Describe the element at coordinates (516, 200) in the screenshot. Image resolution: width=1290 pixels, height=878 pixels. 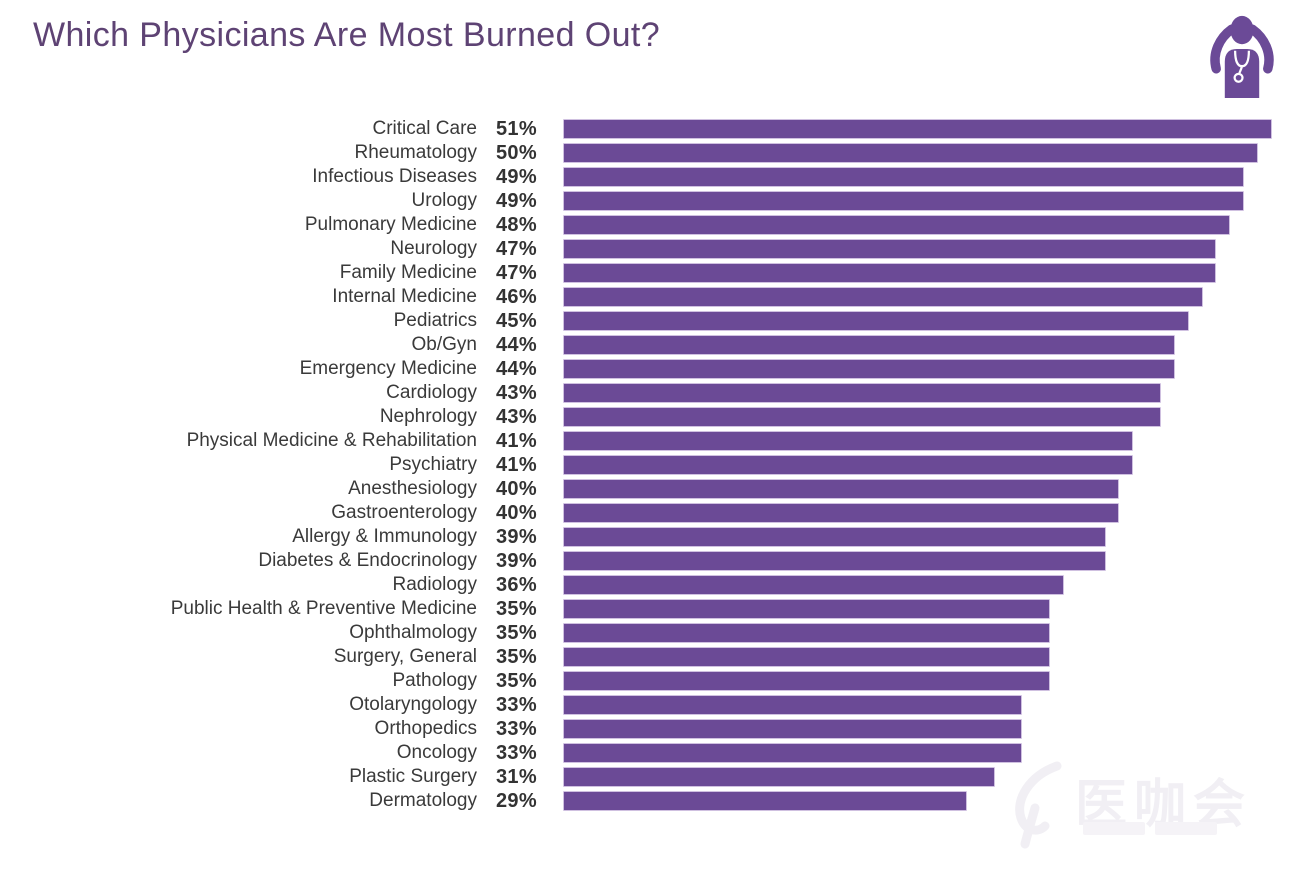
I see `value-label: 49%` at that location.